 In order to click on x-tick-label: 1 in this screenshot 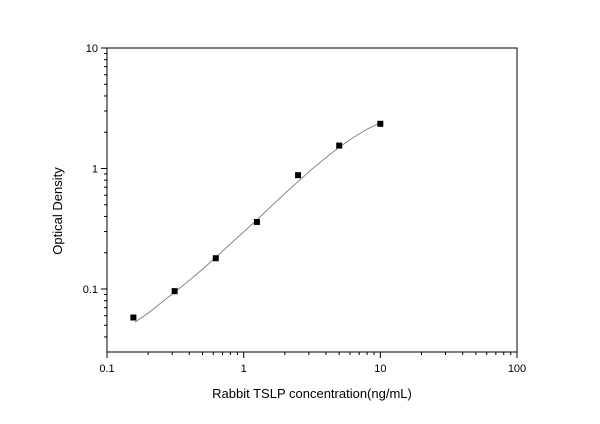, I will do `click(244, 369)`.